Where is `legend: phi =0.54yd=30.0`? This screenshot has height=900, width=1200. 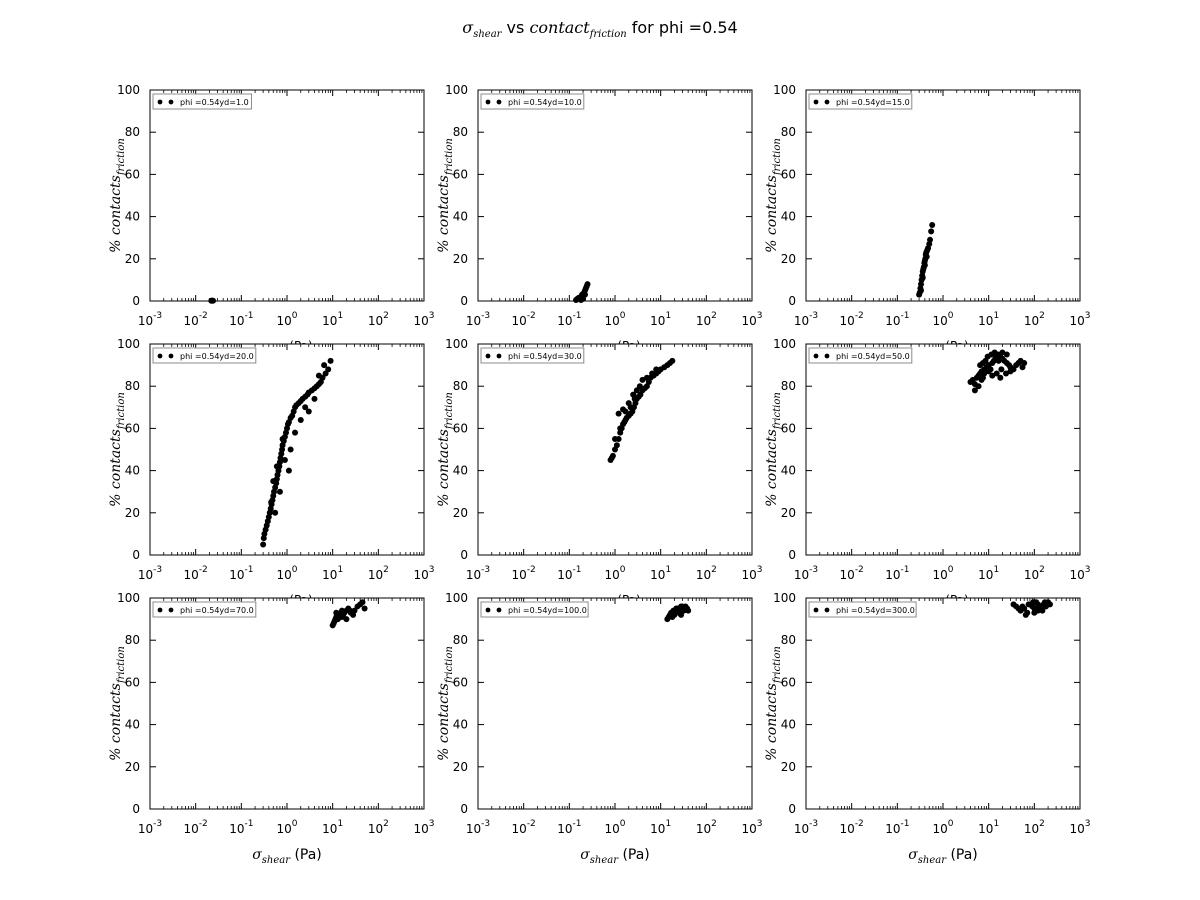
legend: phi =0.54yd=30.0 is located at coordinates (532, 355).